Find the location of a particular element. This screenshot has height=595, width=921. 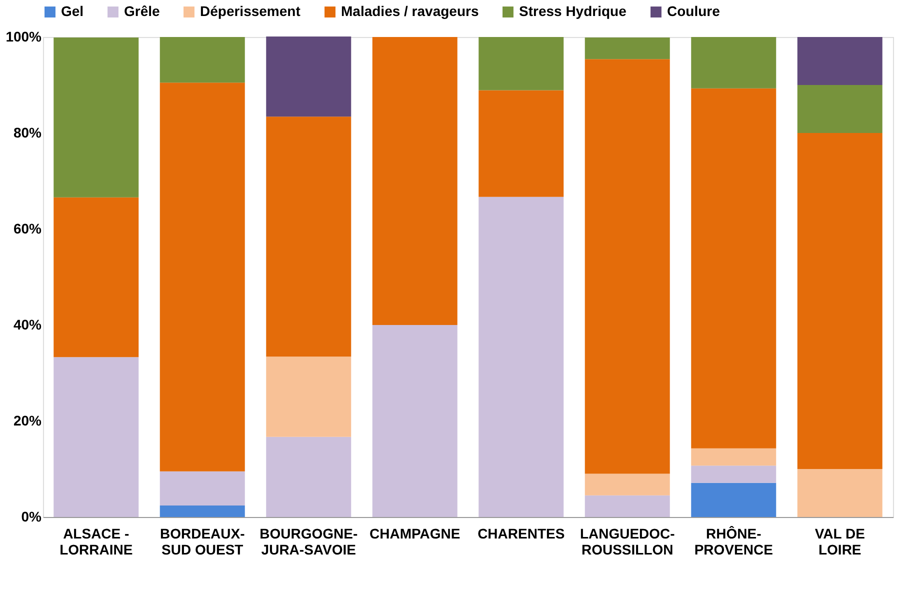

y-tick-label: 20% is located at coordinates (27, 420).